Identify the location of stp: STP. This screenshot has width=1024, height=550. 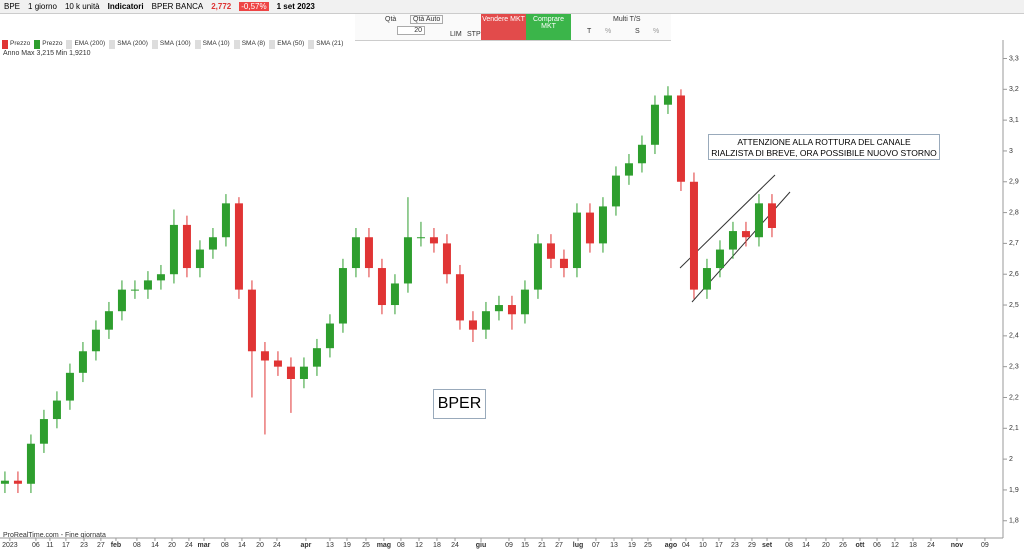
(474, 34).